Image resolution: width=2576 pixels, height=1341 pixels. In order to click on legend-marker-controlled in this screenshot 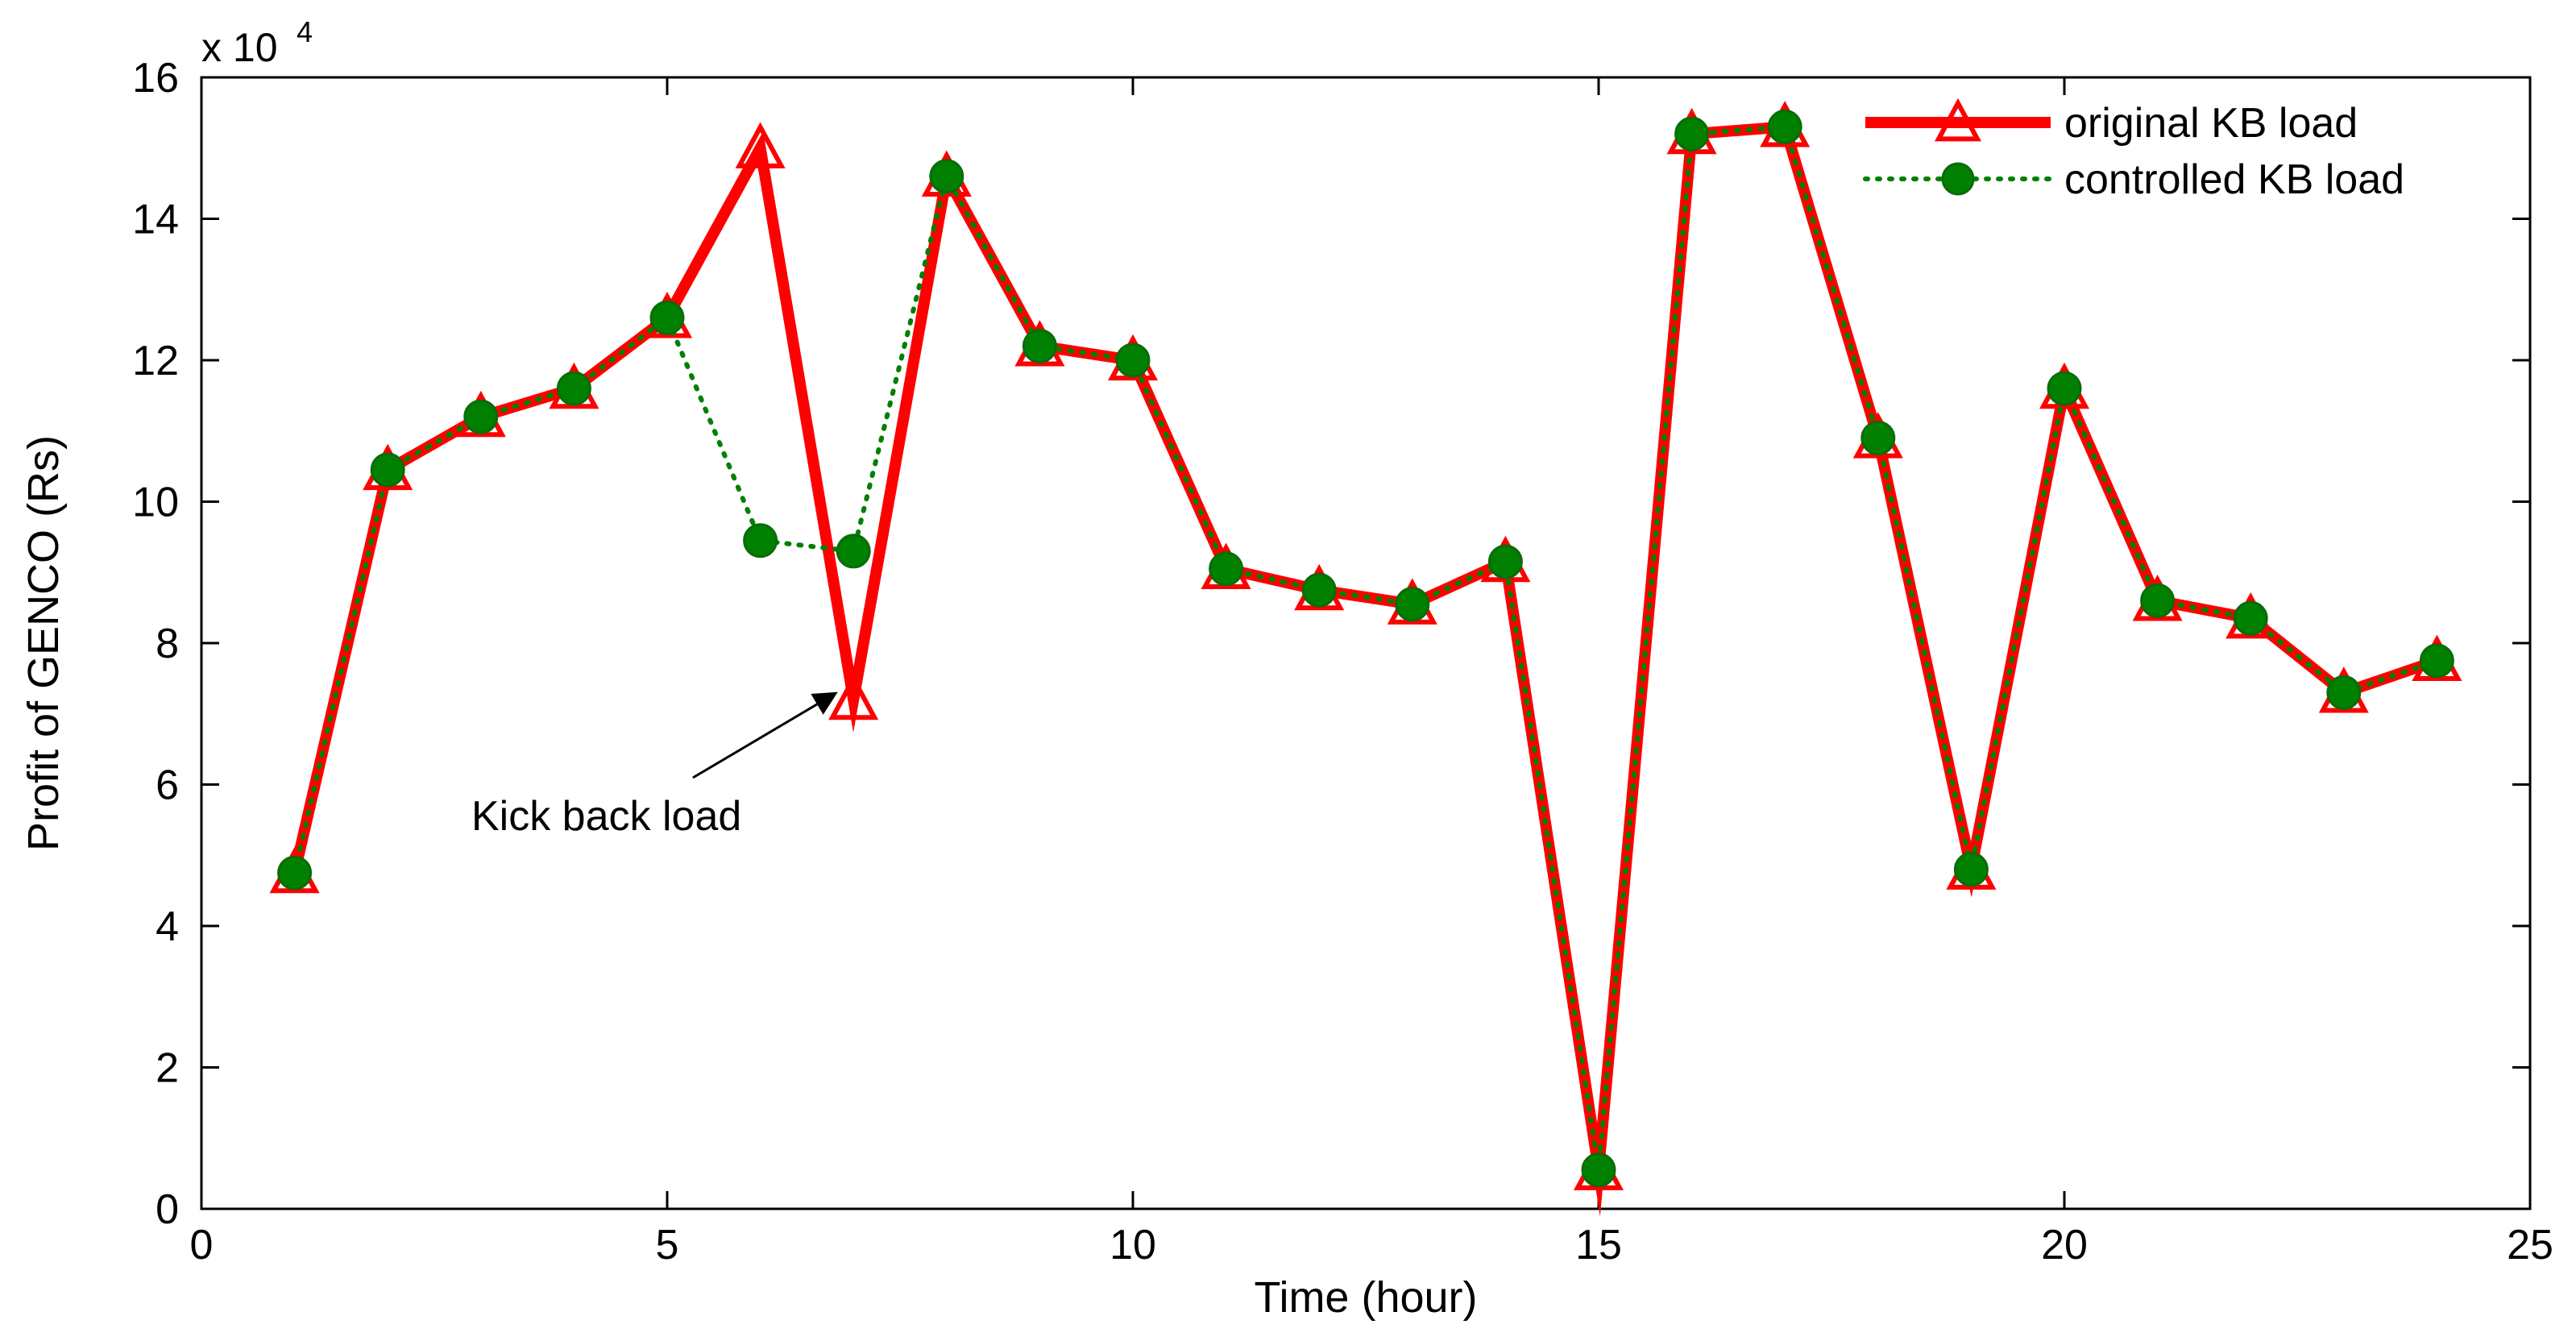, I will do `click(1958, 179)`.